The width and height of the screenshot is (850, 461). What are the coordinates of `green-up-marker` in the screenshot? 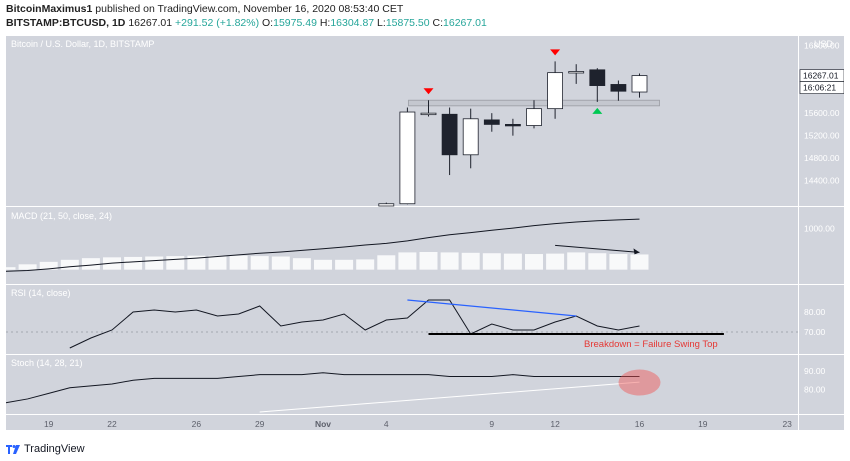 It's located at (597, 110).